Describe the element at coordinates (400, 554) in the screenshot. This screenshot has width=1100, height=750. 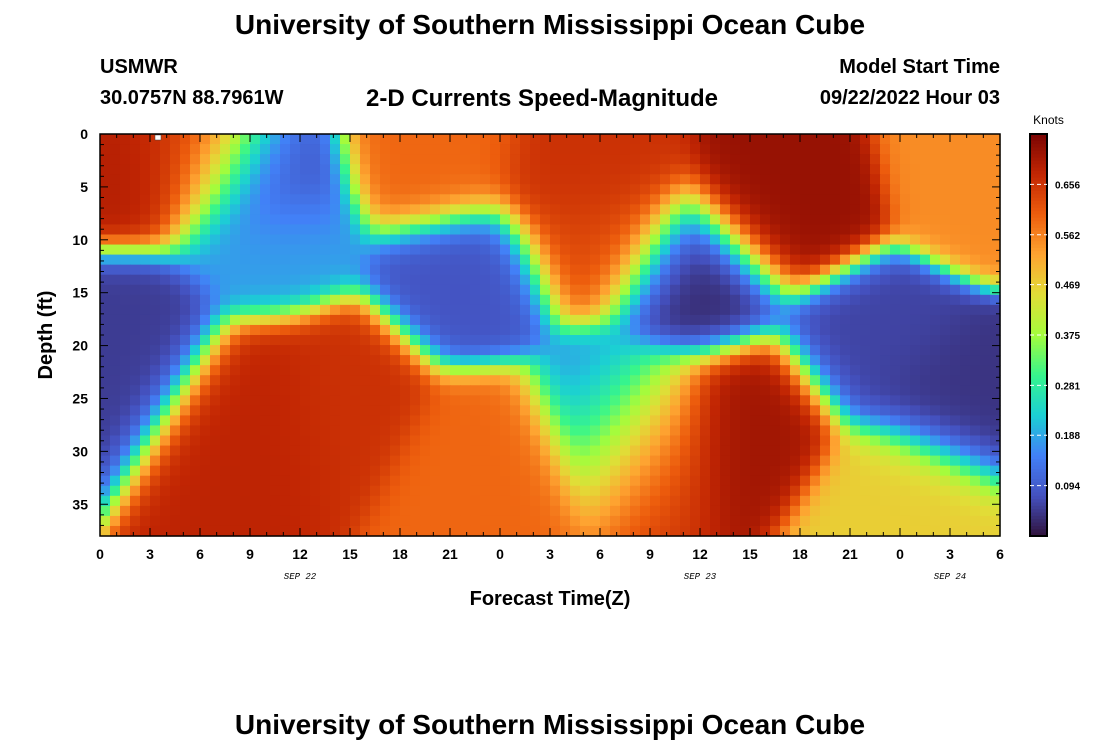
I see `x-tick-label: 18` at that location.